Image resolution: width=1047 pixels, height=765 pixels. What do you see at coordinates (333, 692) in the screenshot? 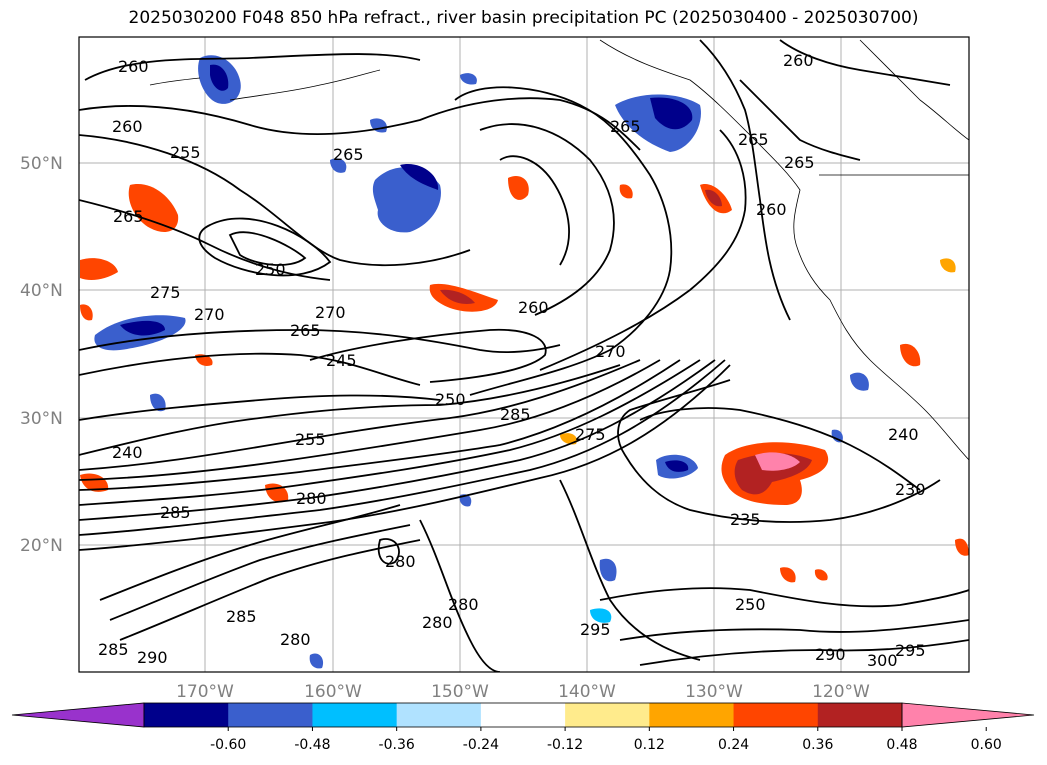
I see `lon-label: 160°W` at bounding box center [333, 692].